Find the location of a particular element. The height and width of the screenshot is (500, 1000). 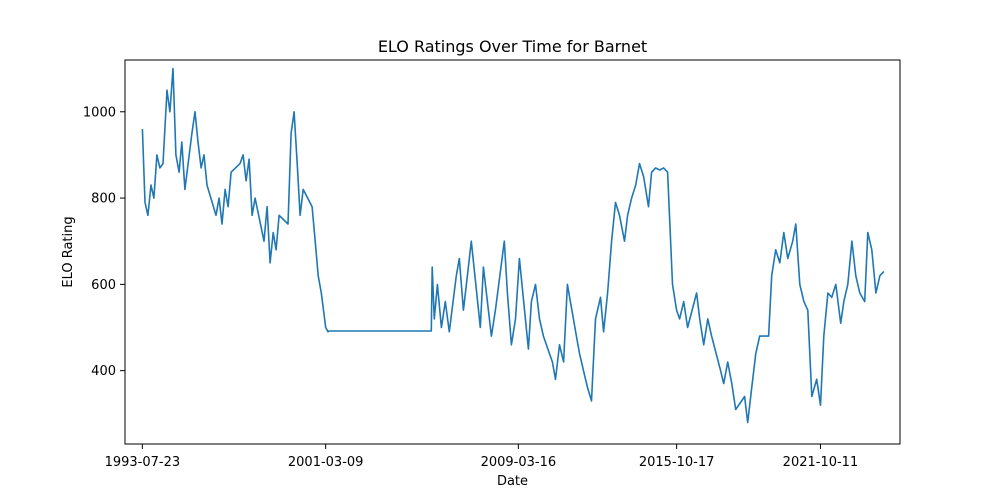

x-tick-label: 2015-10-17 is located at coordinates (677, 462).